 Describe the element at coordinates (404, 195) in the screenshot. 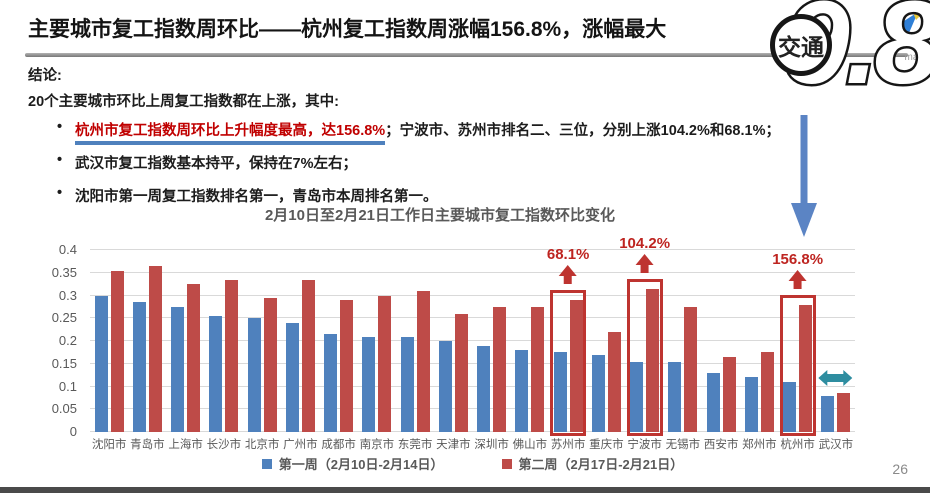

I see `conclusion-item: • 沈阳市第一周复工指数排名第一，青岛市本周排名第一。` at that location.